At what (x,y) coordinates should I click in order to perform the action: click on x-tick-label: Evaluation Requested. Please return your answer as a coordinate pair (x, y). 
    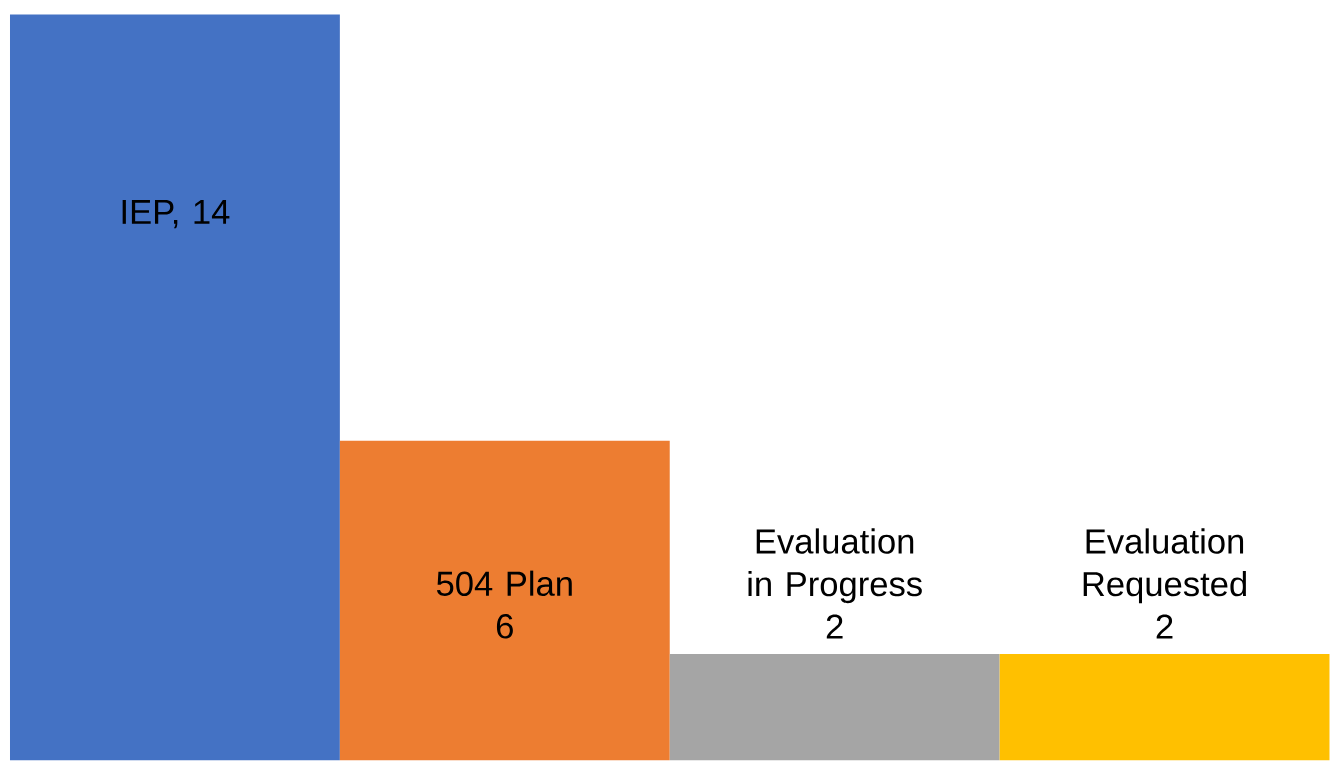
    Looking at the image, I should click on (1164, 566).